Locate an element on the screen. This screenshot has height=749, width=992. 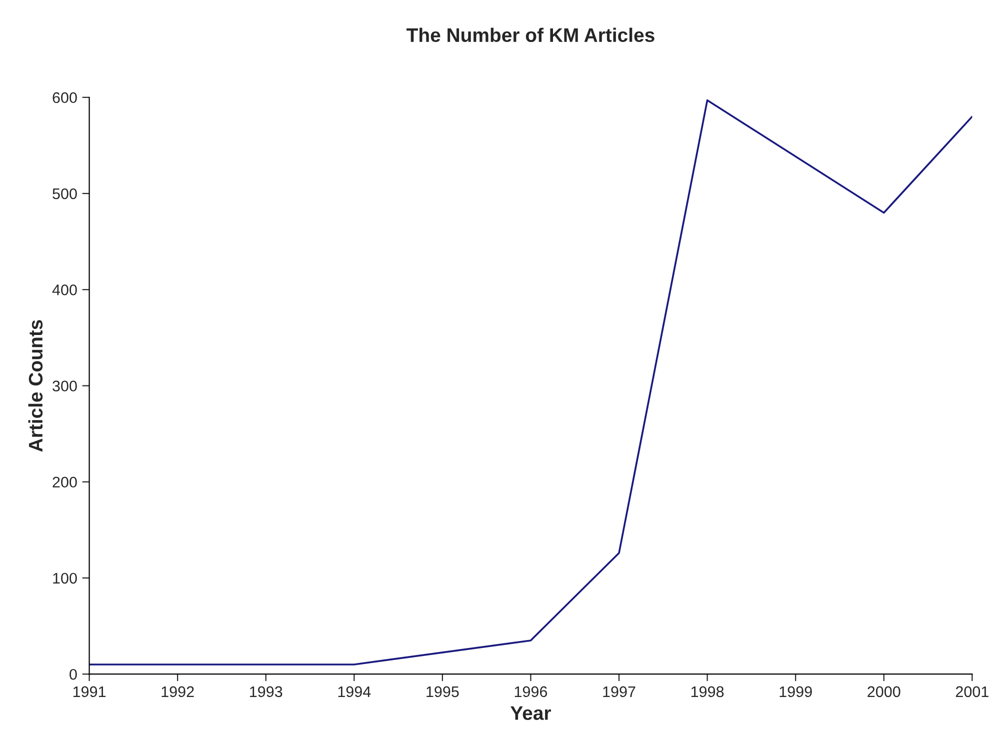
y-tick-label: 600 is located at coordinates (64, 98).